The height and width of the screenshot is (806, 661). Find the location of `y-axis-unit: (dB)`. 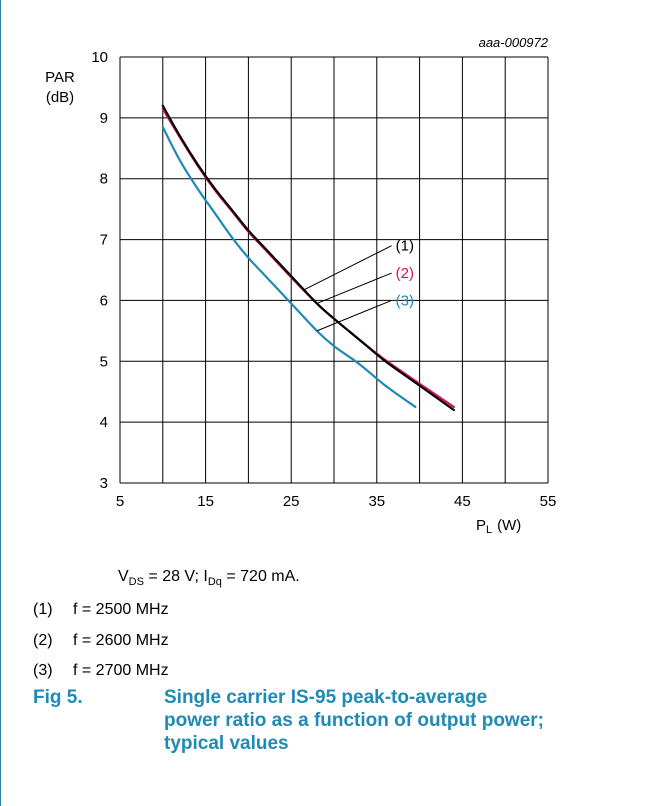

y-axis-unit: (dB) is located at coordinates (60, 97).